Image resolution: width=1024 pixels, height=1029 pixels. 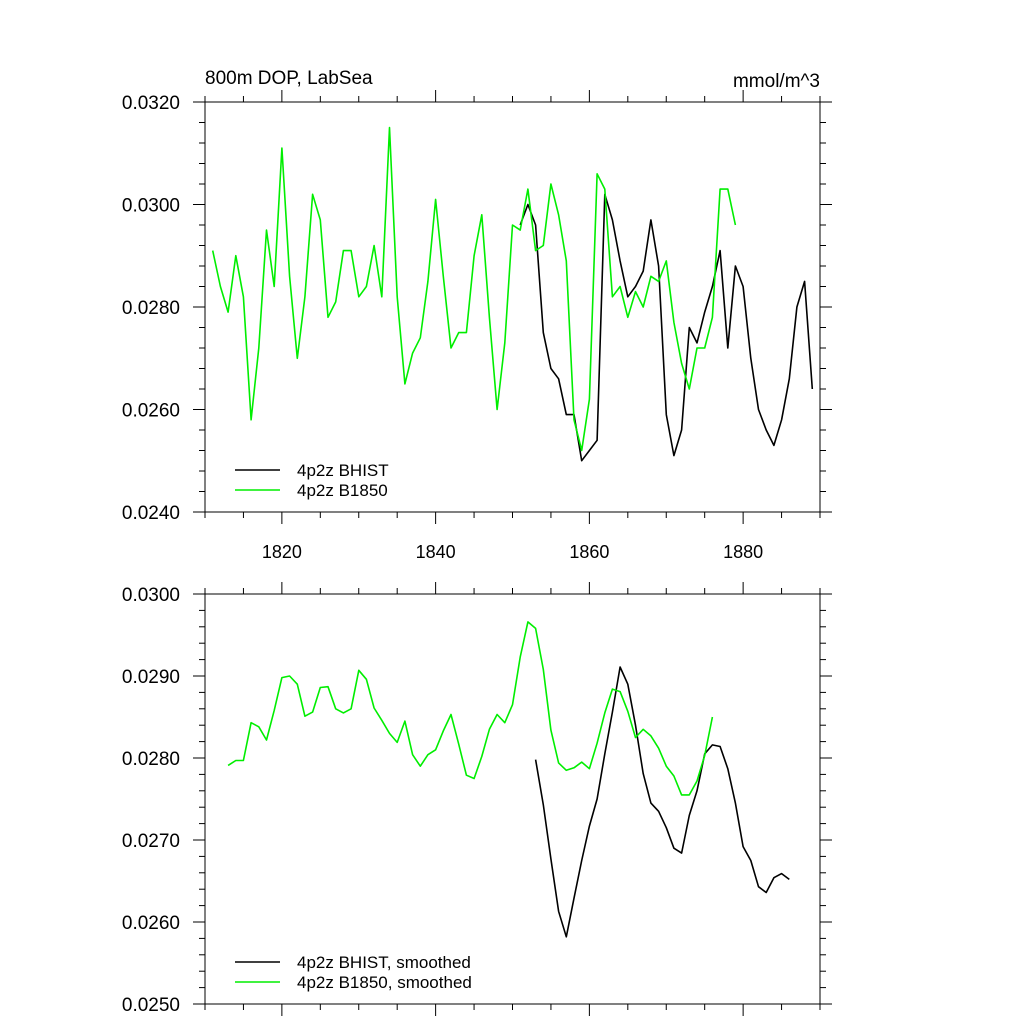 What do you see at coordinates (436, 552) in the screenshot?
I see `x-tick-label: 1840` at bounding box center [436, 552].